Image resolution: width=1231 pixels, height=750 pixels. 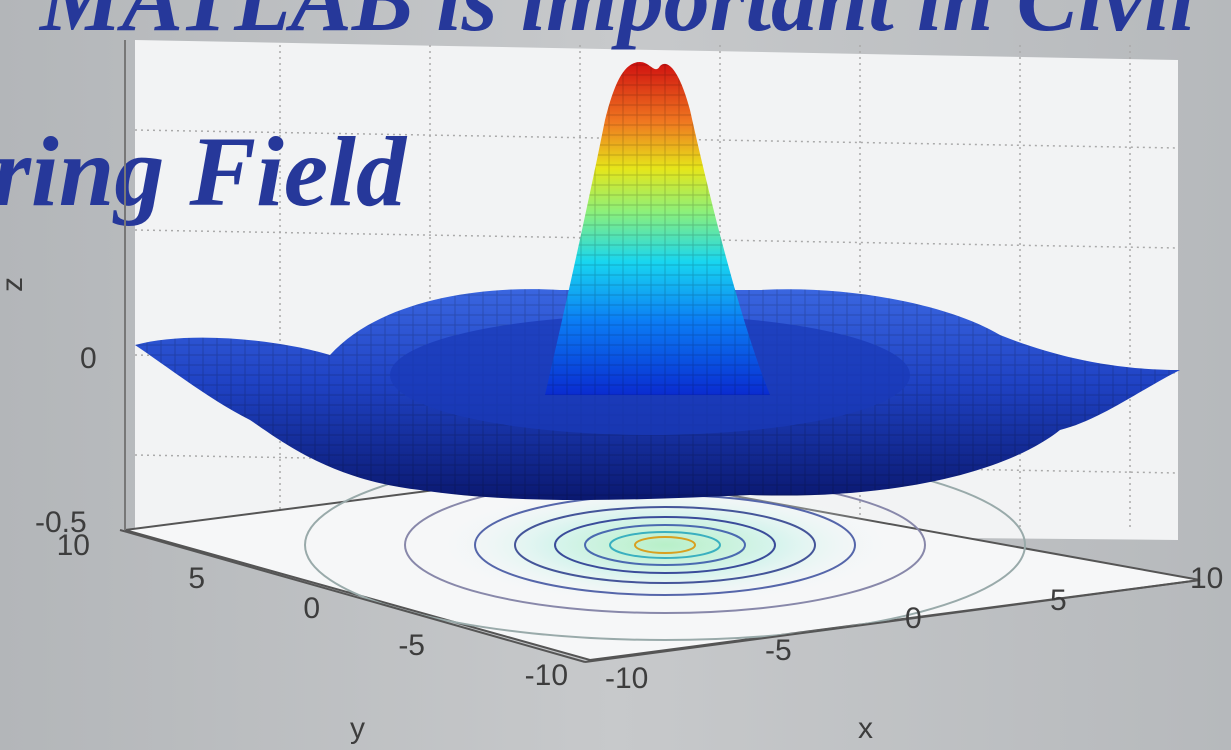 I want to click on surface-peak-mesh, so click(x=657, y=228).